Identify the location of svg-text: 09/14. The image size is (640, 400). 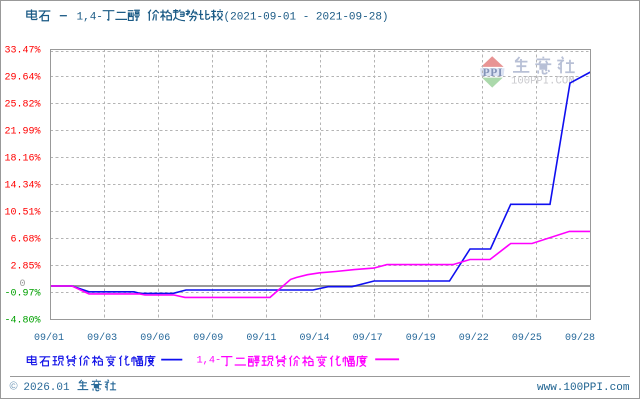
(314, 338).